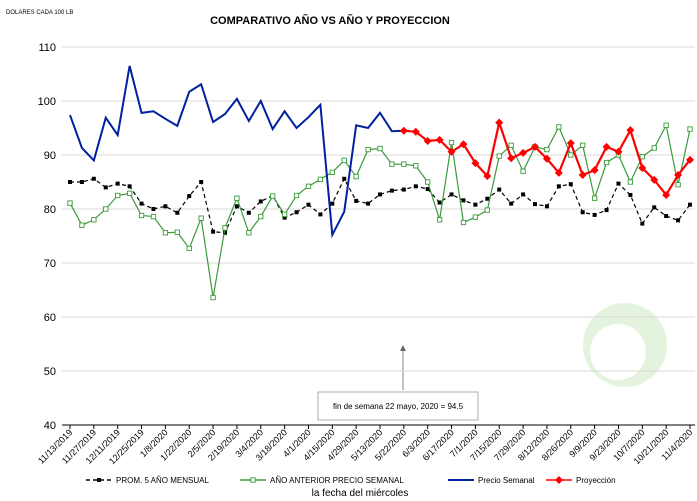 The width and height of the screenshot is (697, 501). What do you see at coordinates (337, 480) in the screenshot?
I see `legend-label: AÑO ANTERIOR PRECIO SEMANAL` at bounding box center [337, 480].